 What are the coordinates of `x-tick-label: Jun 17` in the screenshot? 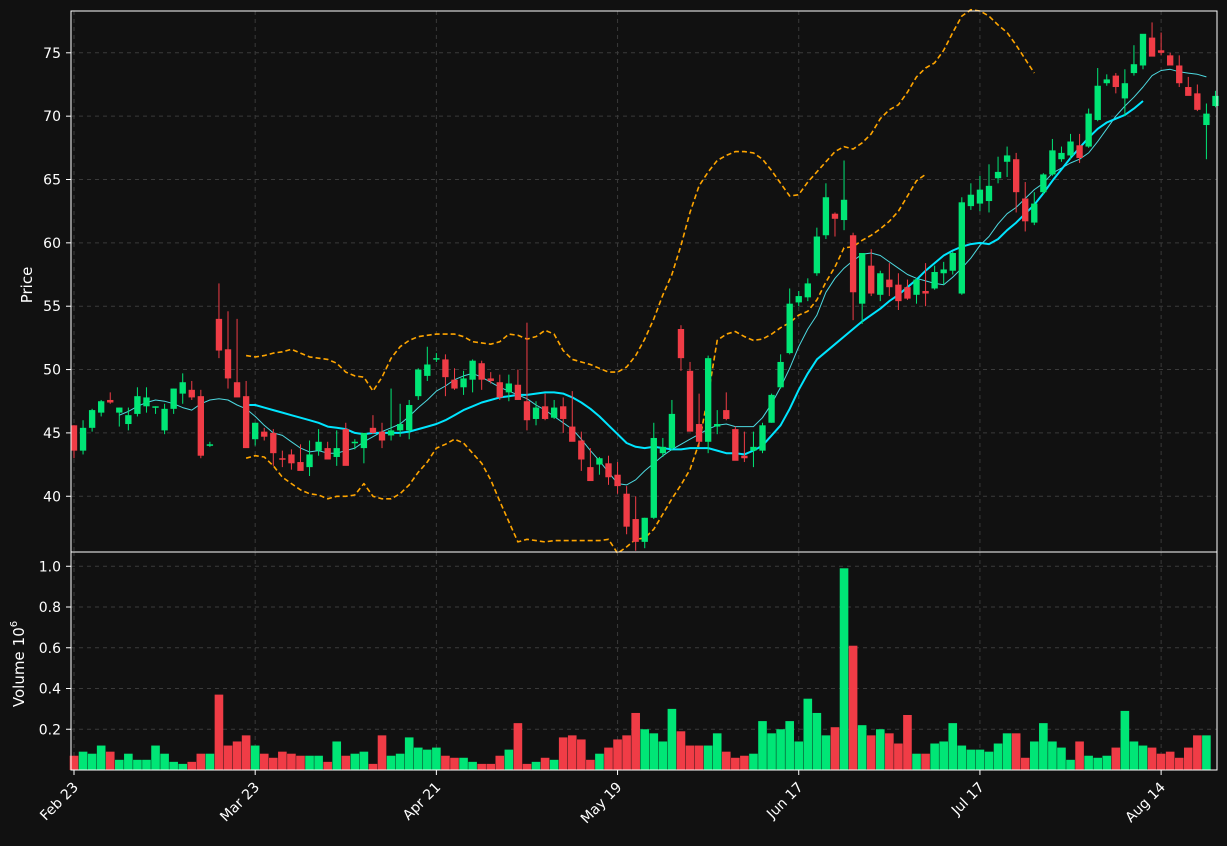 It's located at (784, 801).